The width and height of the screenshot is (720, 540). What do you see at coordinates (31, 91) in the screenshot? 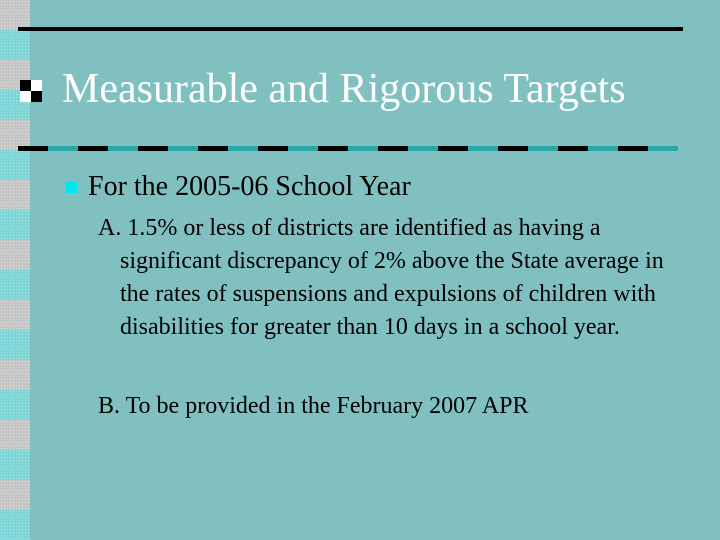
I see `title-bullet-icon` at bounding box center [31, 91].